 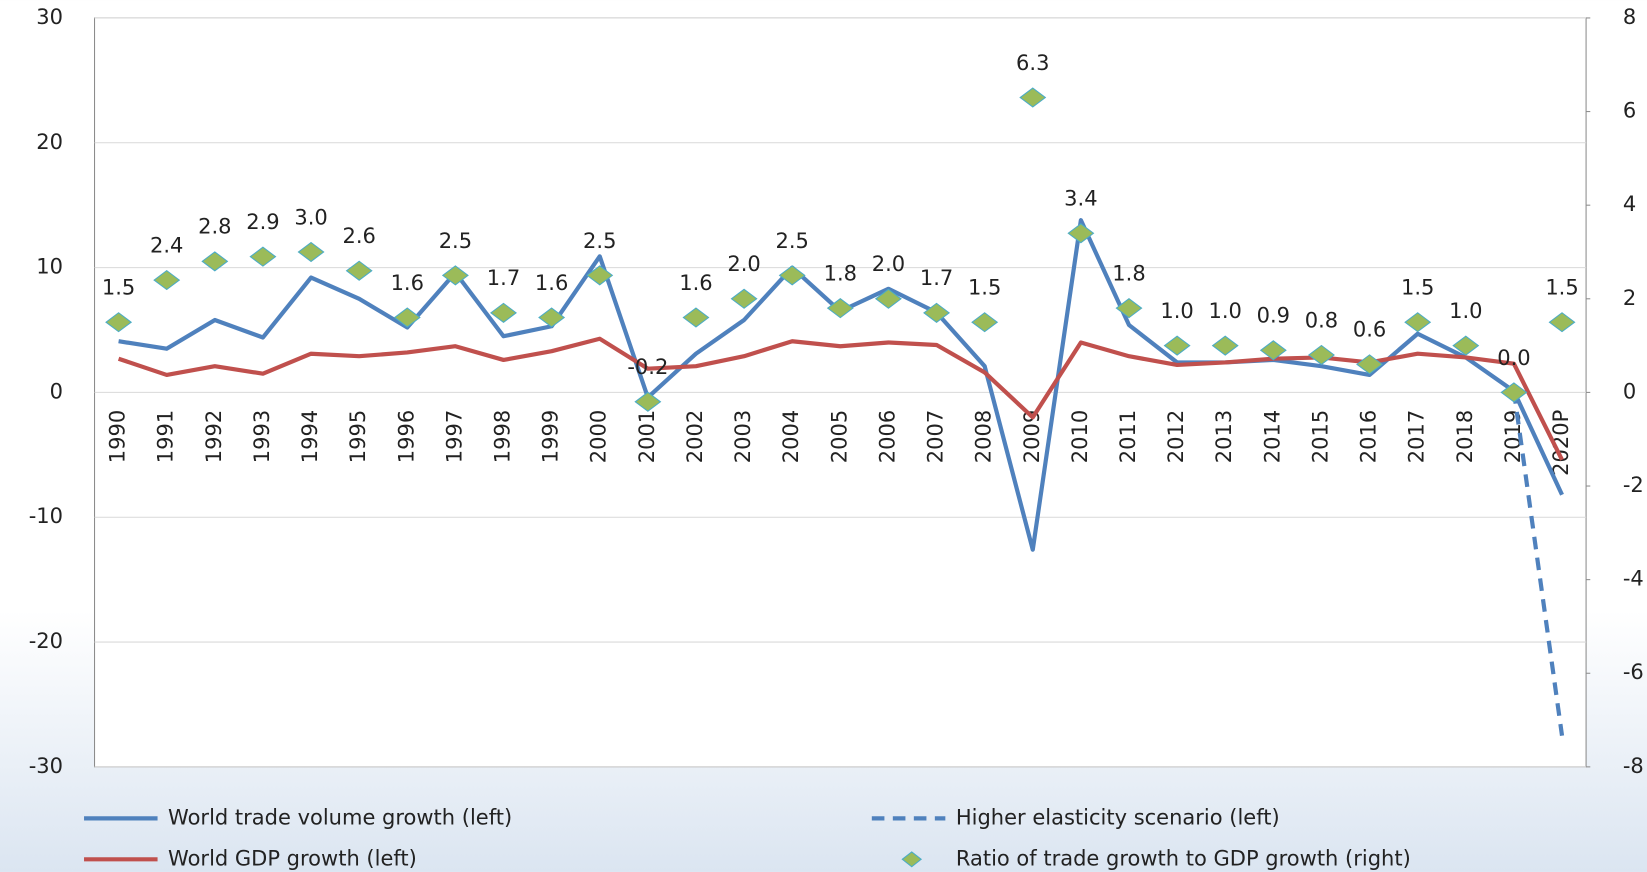 What do you see at coordinates (1633, 766) in the screenshot?
I see `y2-tick-label: -8` at bounding box center [1633, 766].